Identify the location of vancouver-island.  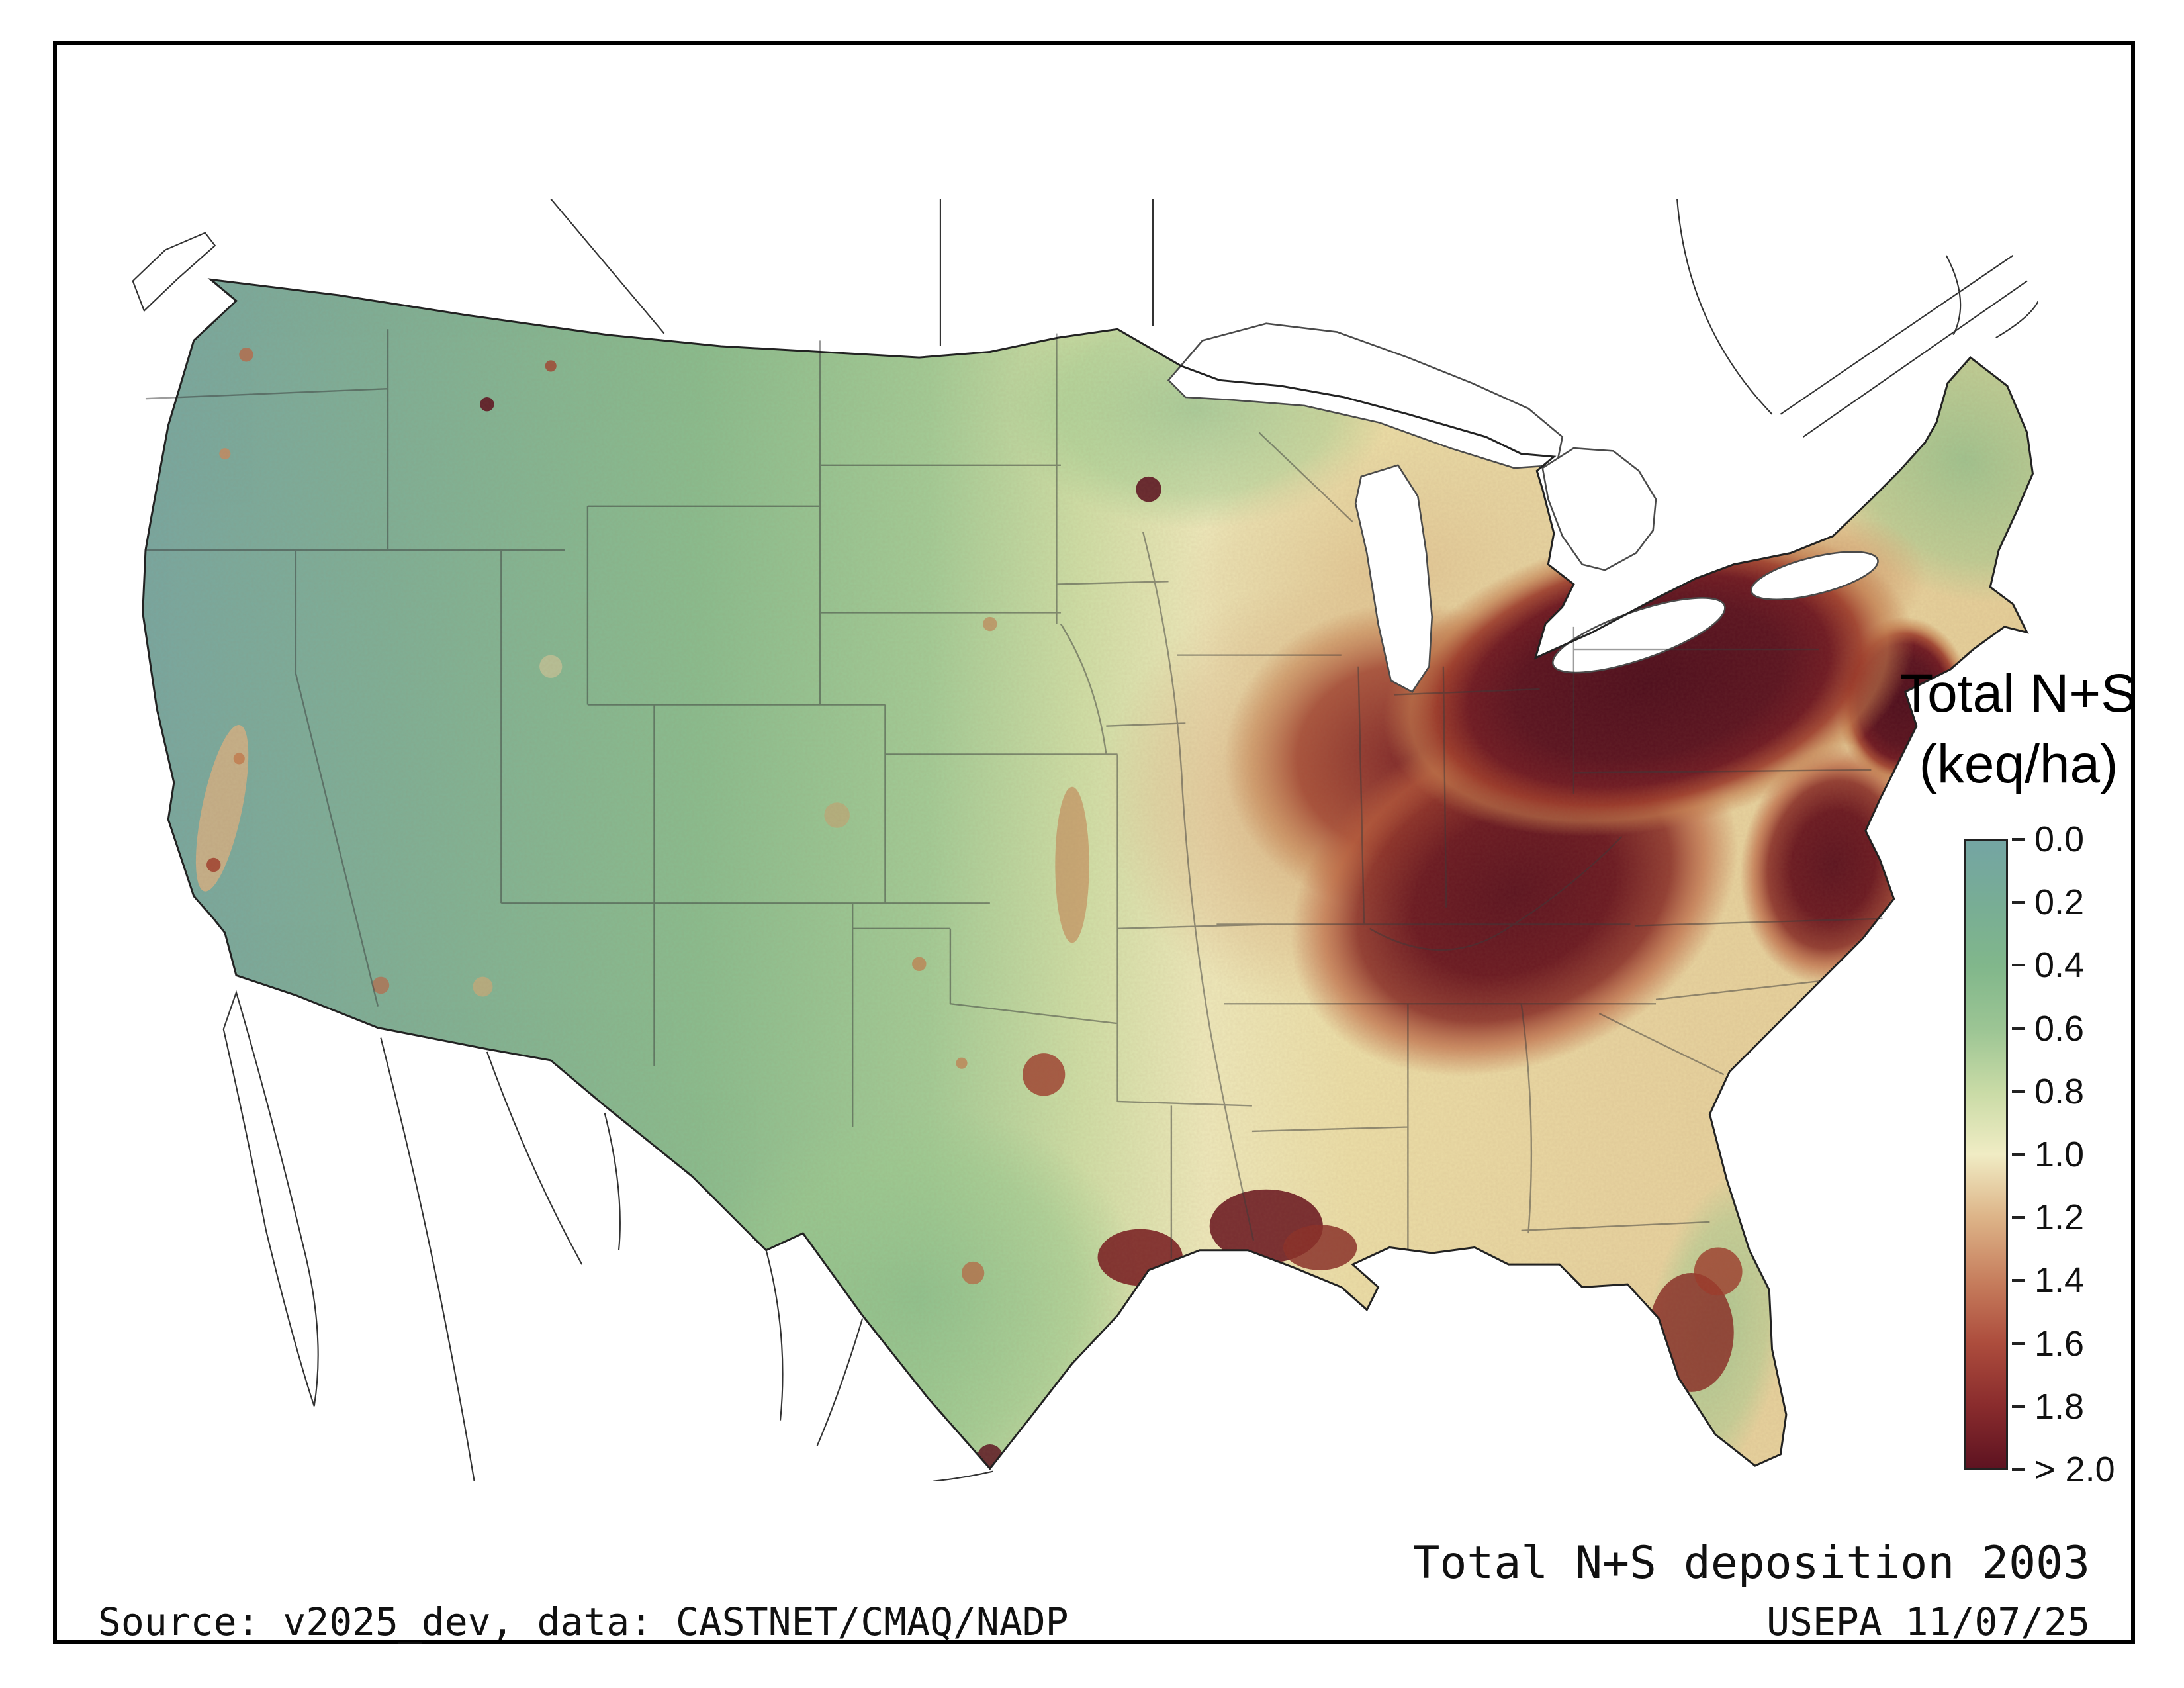
(174, 272).